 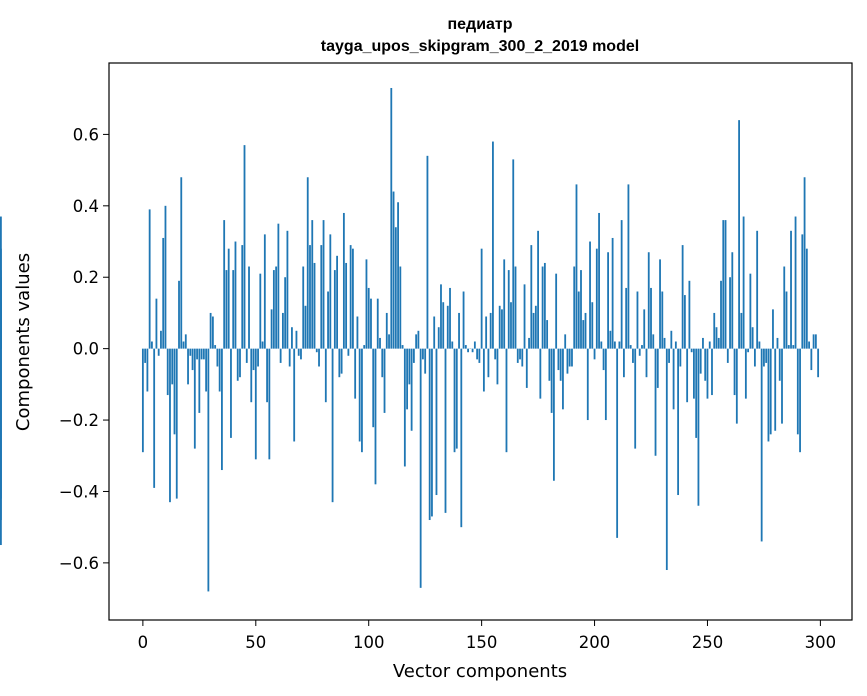 What do you see at coordinates (86, 134) in the screenshot?
I see `y-tick-label: 0.6` at bounding box center [86, 134].